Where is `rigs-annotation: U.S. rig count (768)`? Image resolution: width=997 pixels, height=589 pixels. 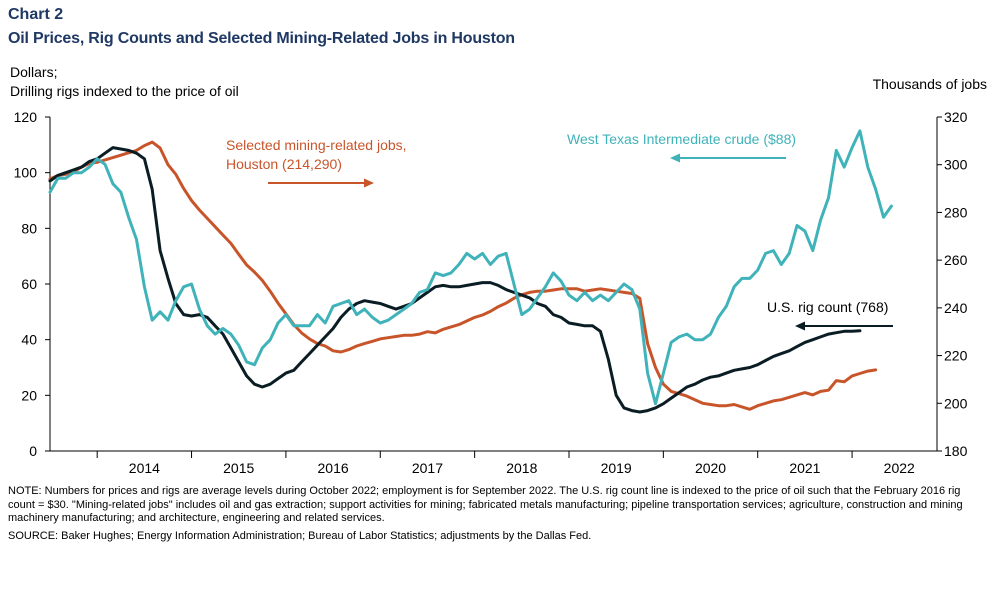
rigs-annotation: U.S. rig count (768) is located at coordinates (827, 307).